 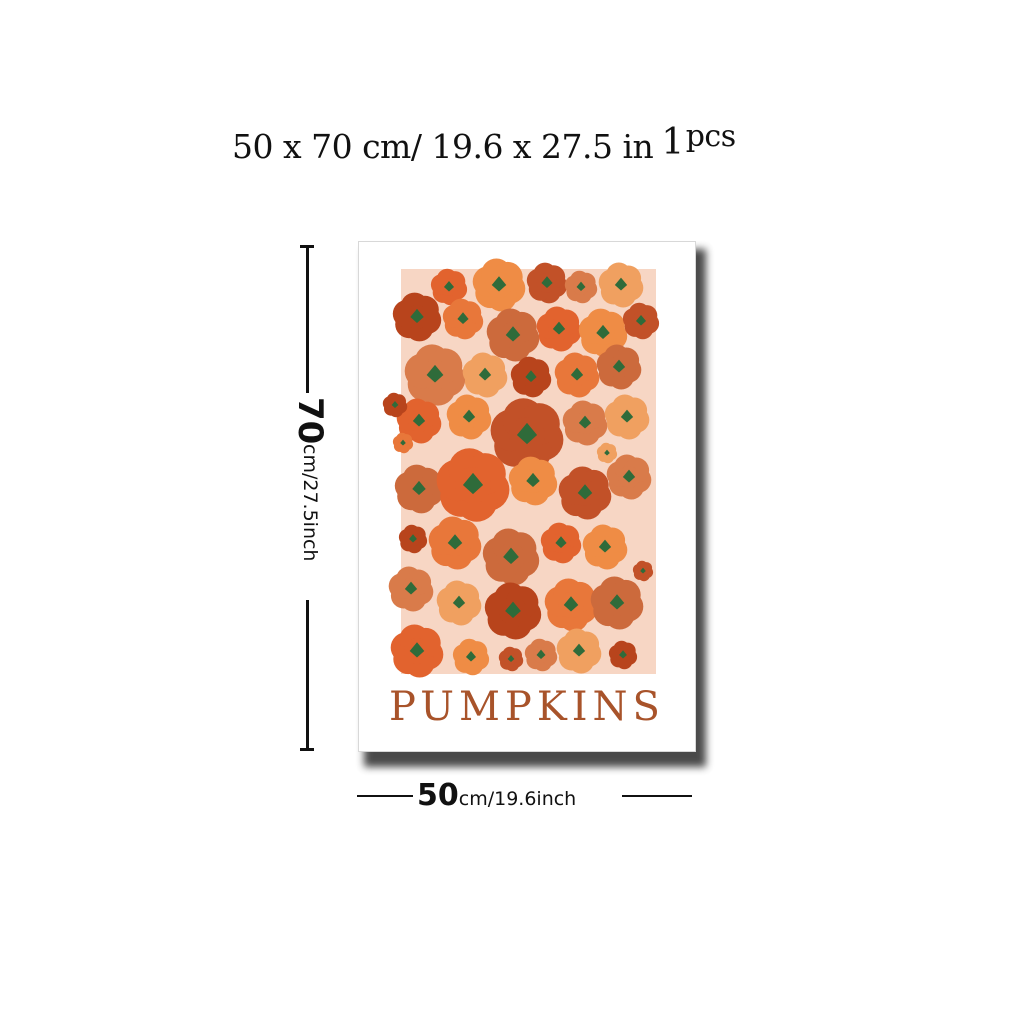 I want to click on pumpkin-pattern, so click(x=521, y=468).